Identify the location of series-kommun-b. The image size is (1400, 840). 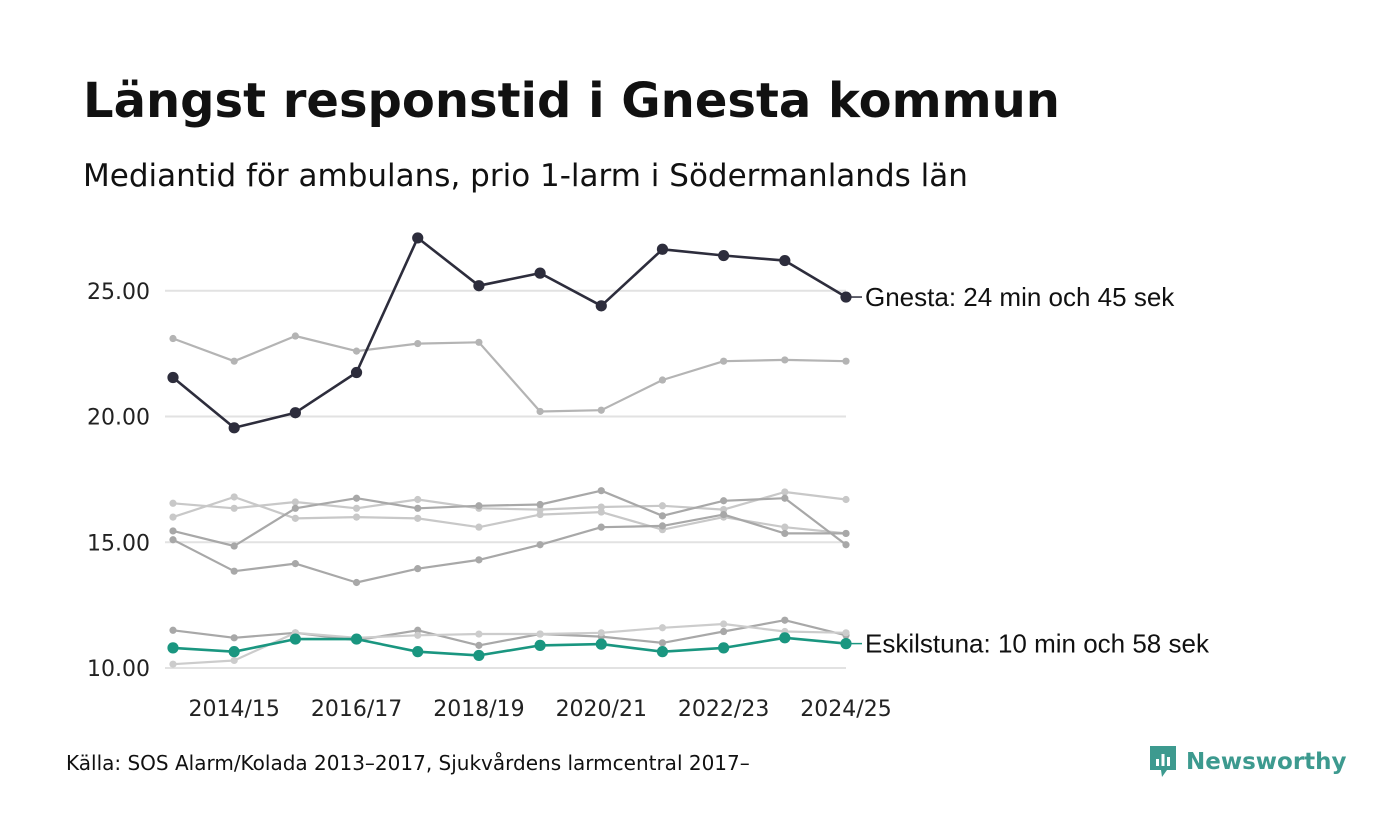
(509, 501).